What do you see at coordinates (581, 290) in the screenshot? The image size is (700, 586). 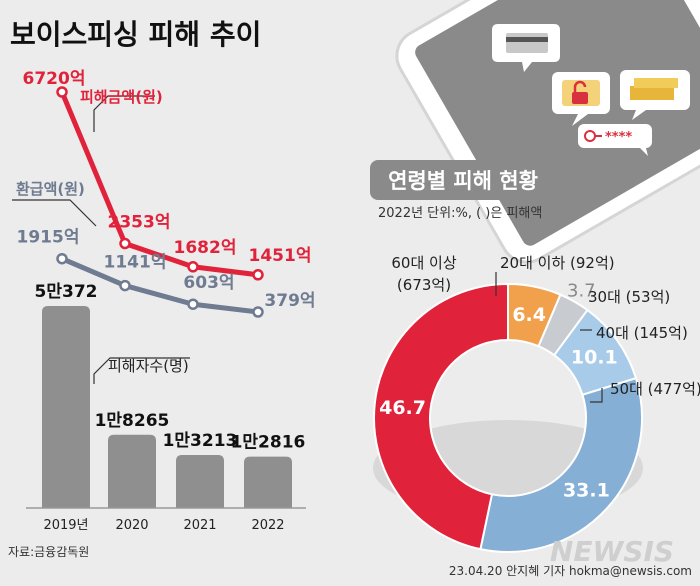 I see `slice-value-label: 3.7` at bounding box center [581, 290].